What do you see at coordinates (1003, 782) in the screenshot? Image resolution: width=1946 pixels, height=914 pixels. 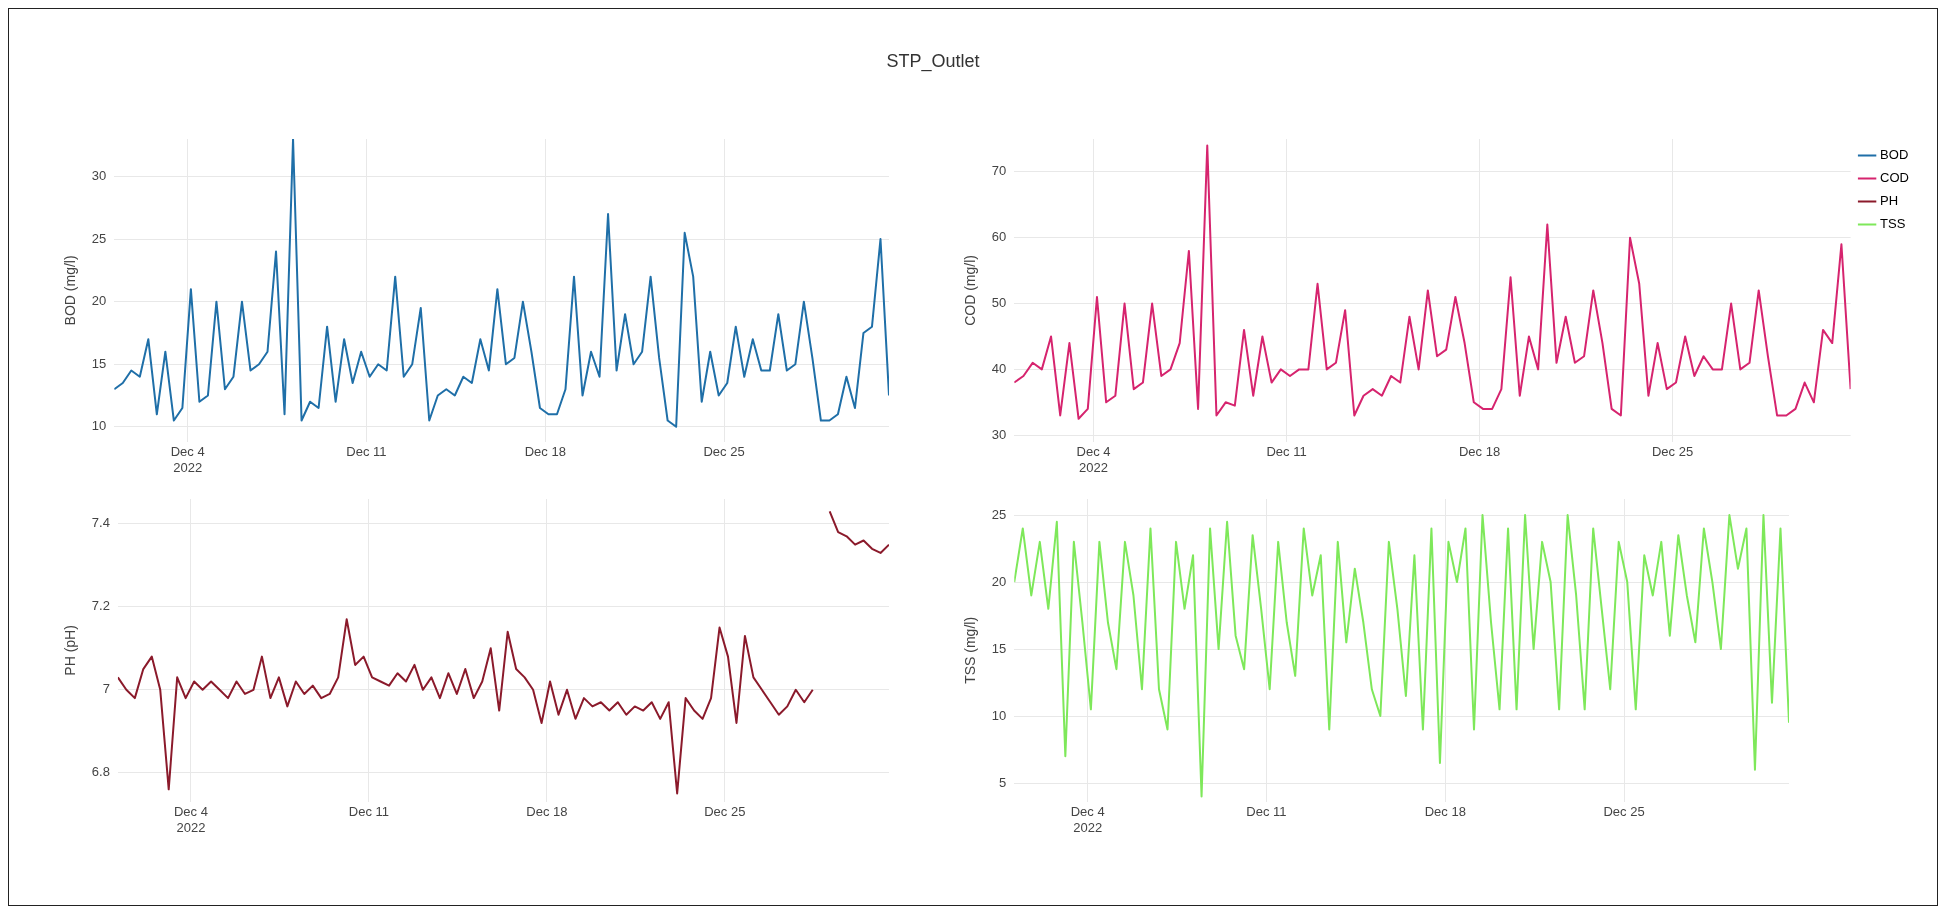 I see `y-tick-label: 5` at bounding box center [1003, 782].